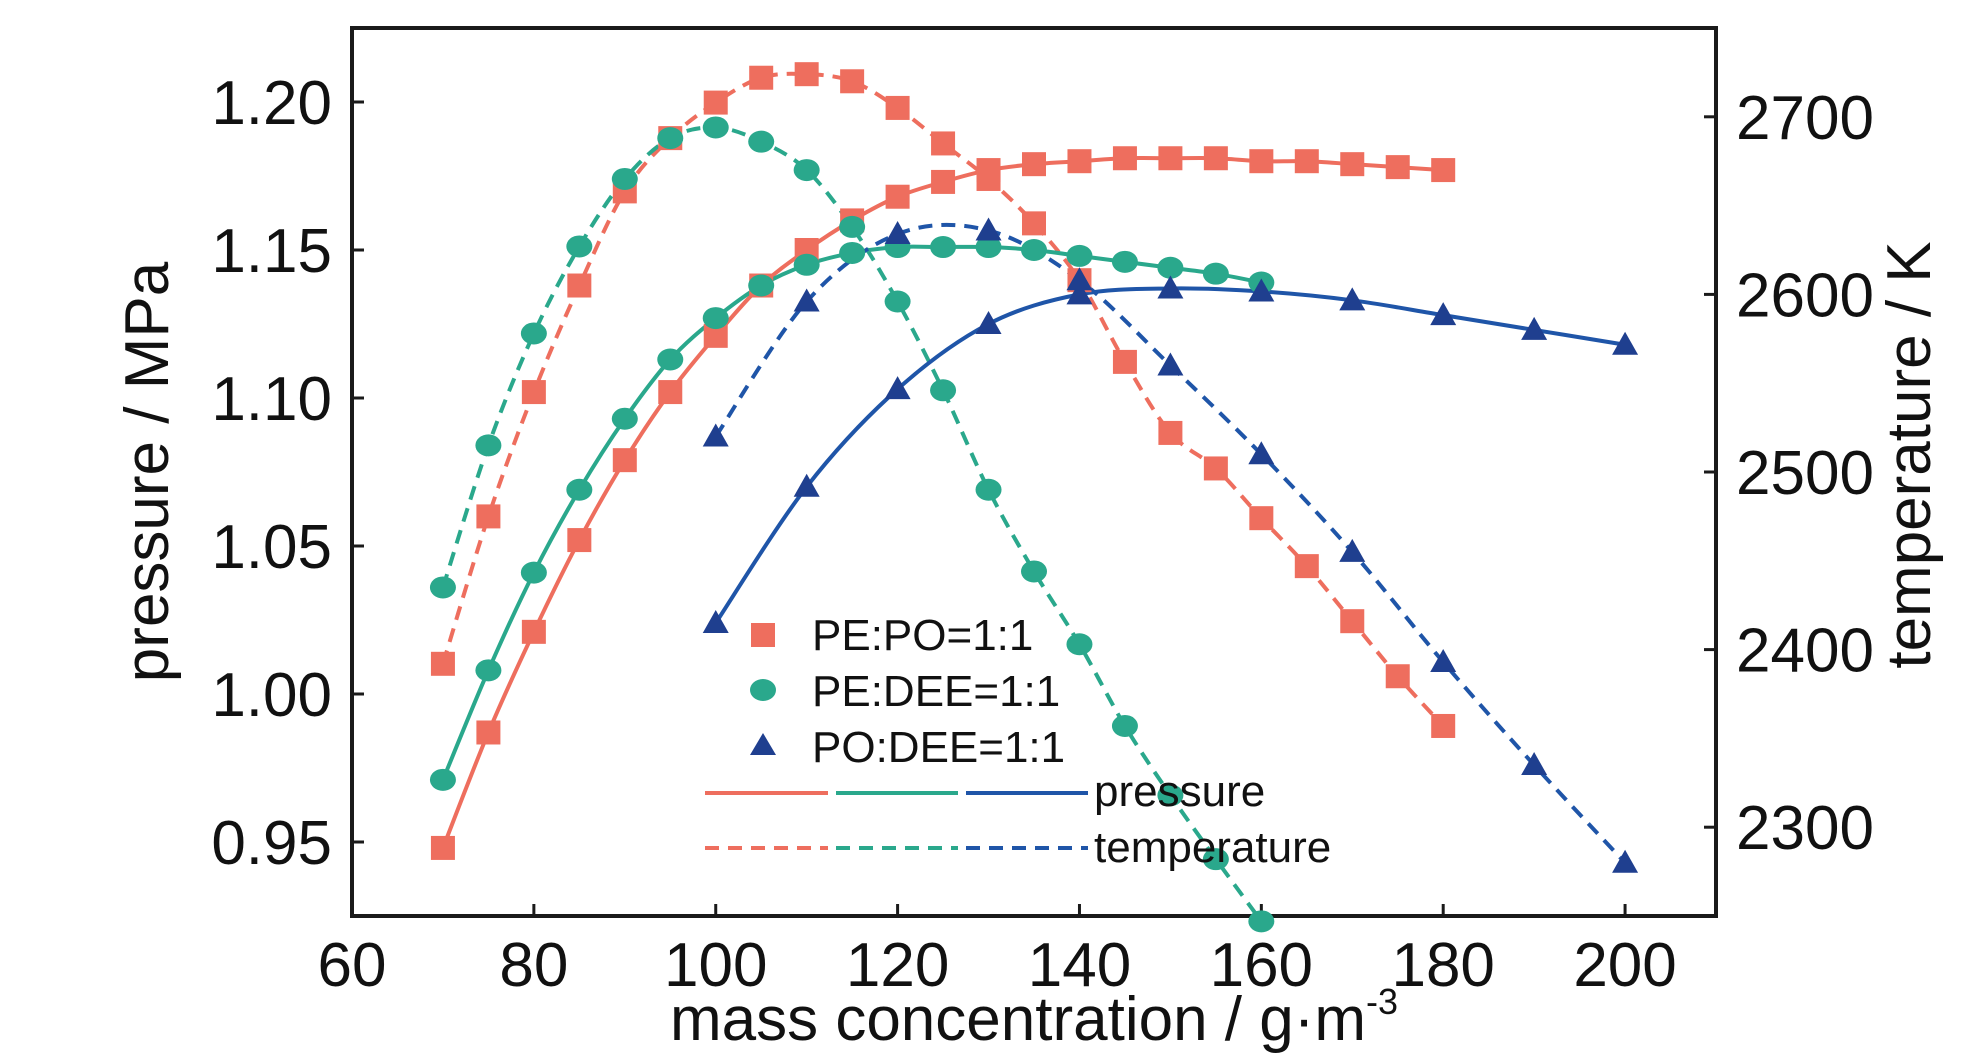  I want to click on y-left-tick-label: 0.95, so click(271, 843).